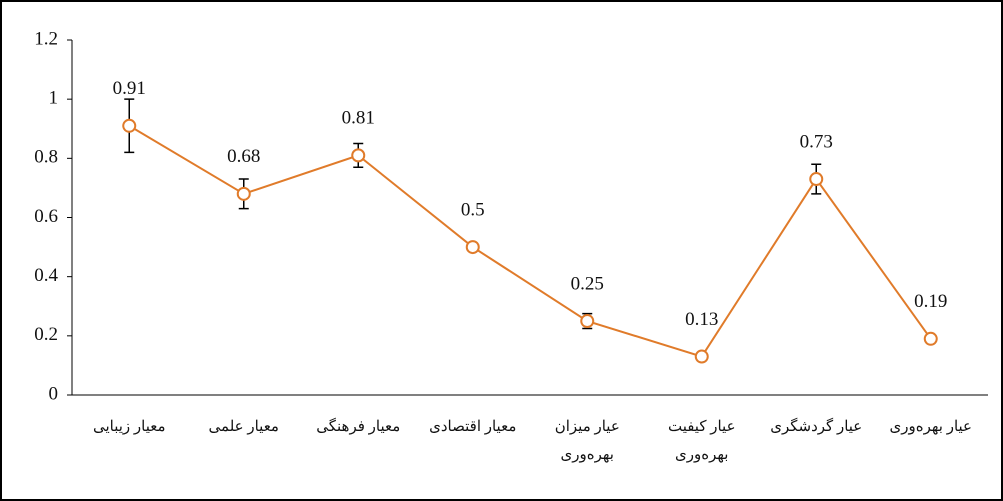 The image size is (1003, 501). What do you see at coordinates (931, 427) in the screenshot?
I see `x-tick-label: عیار بهره‌وری` at bounding box center [931, 427].